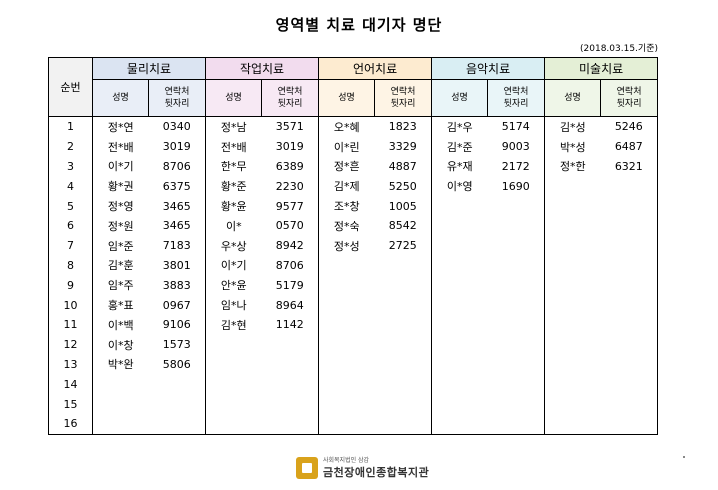 The image size is (718, 490). I want to click on cell-name: 이*기, so click(233, 265).